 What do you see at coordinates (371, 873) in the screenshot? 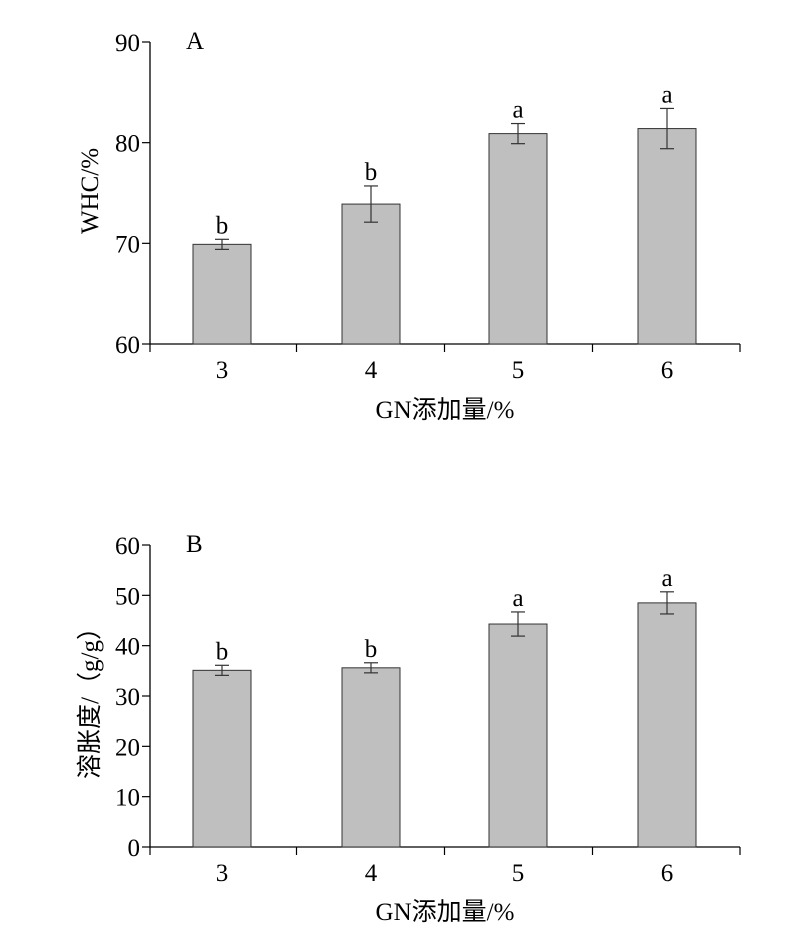
I see `x-tick-label-b-4: 4` at bounding box center [371, 873].